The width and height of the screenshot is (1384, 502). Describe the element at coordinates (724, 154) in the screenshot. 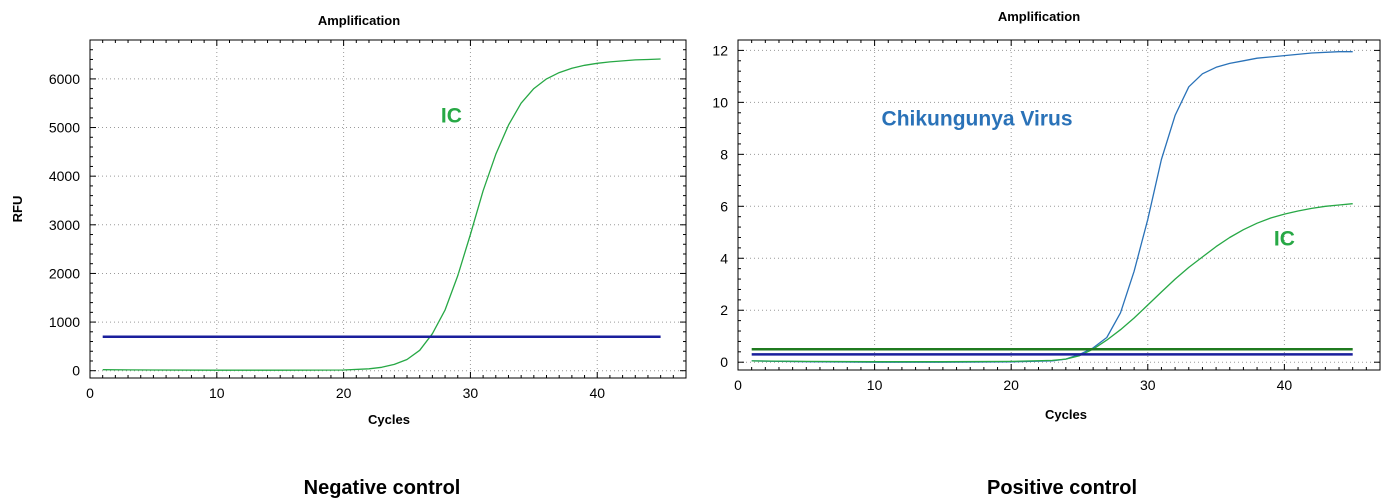

I see `y-tick-label: 8` at that location.